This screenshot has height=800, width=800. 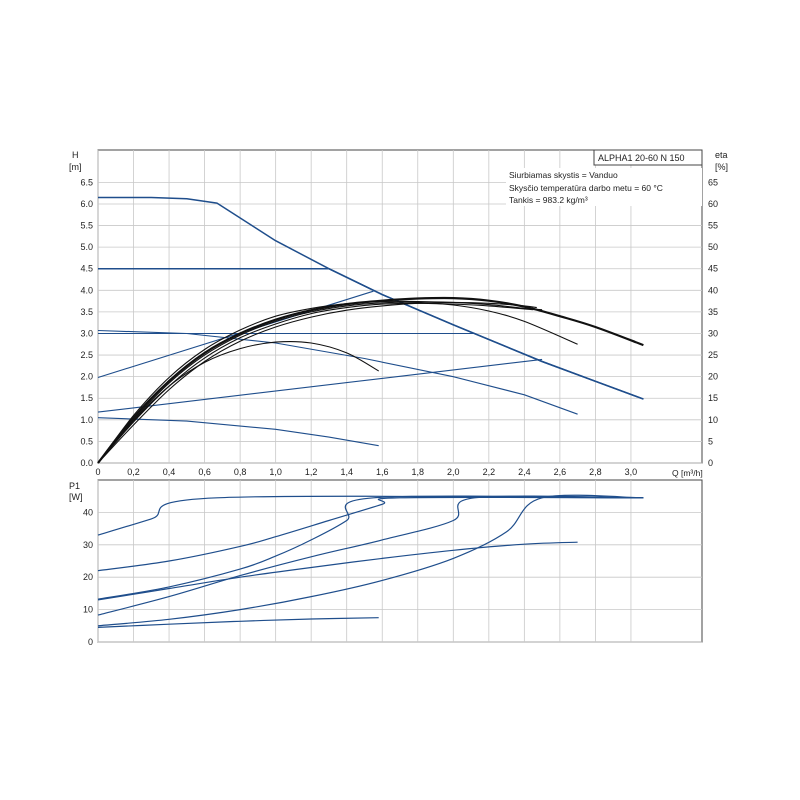 I want to click on flow-tick-label: 1,8, so click(x=418, y=472).